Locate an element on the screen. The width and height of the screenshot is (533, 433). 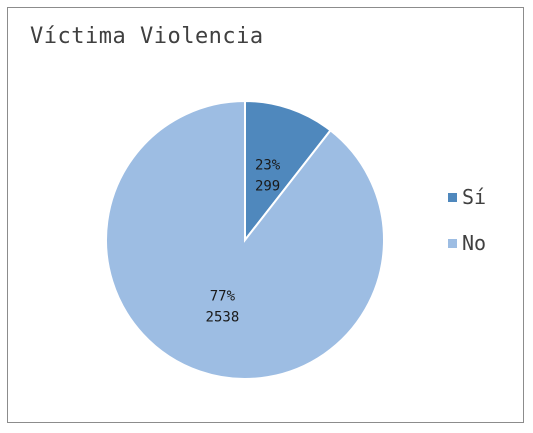
legend-swatch-no is located at coordinates (452, 243).